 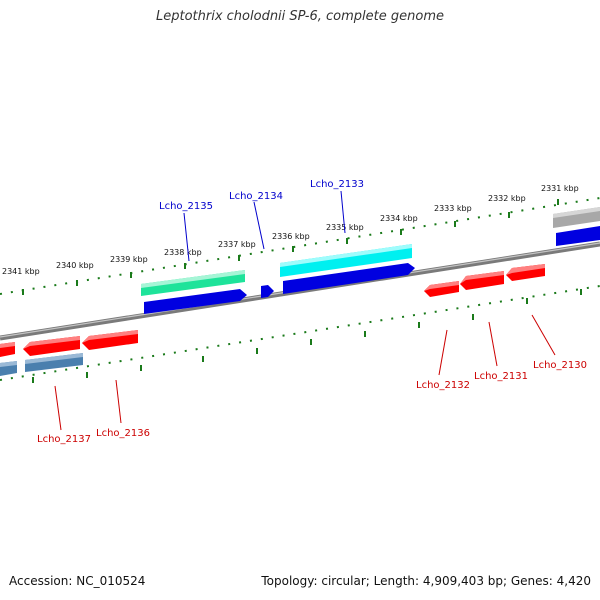 What do you see at coordinates (337, 184) in the screenshot?
I see `gene-label-lcho2133: Lcho_2133` at bounding box center [337, 184].